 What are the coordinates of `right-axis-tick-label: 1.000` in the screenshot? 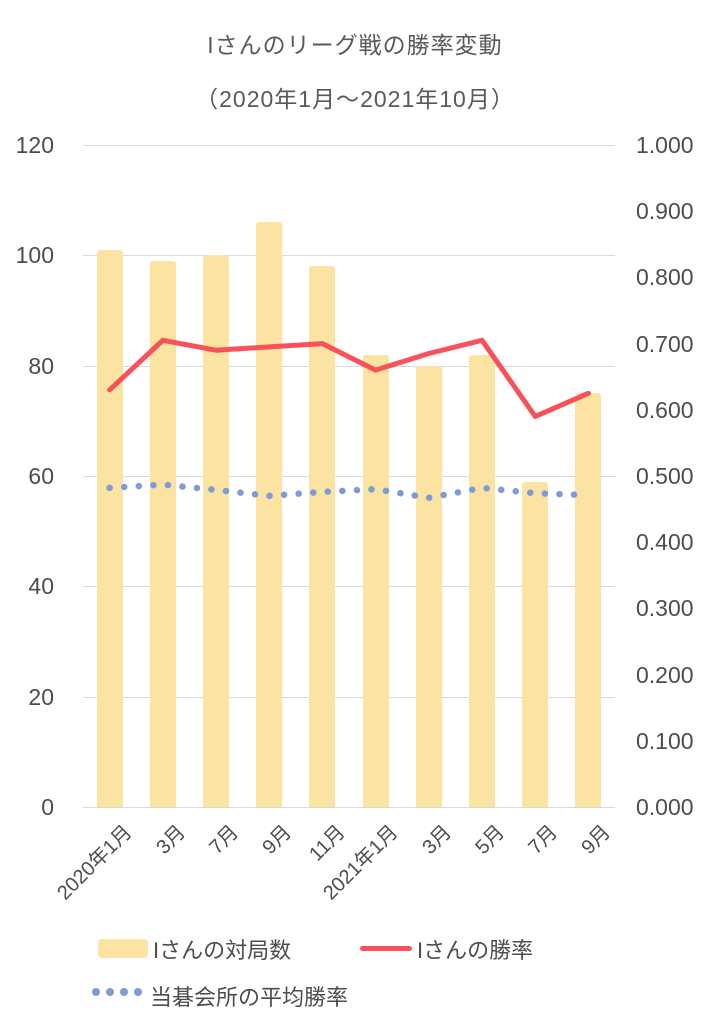 It's located at (665, 145).